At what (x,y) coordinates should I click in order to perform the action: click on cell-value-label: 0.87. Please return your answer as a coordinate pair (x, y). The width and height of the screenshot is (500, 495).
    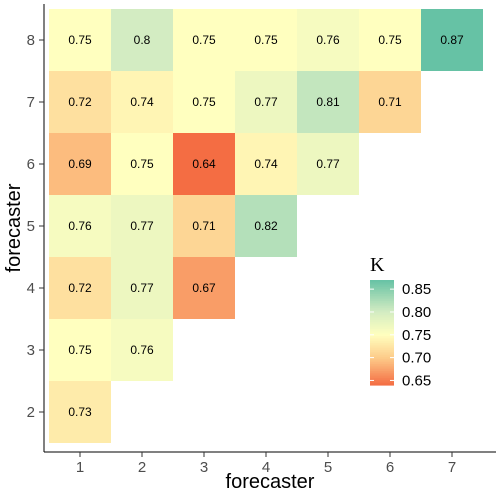
    Looking at the image, I should click on (452, 40).